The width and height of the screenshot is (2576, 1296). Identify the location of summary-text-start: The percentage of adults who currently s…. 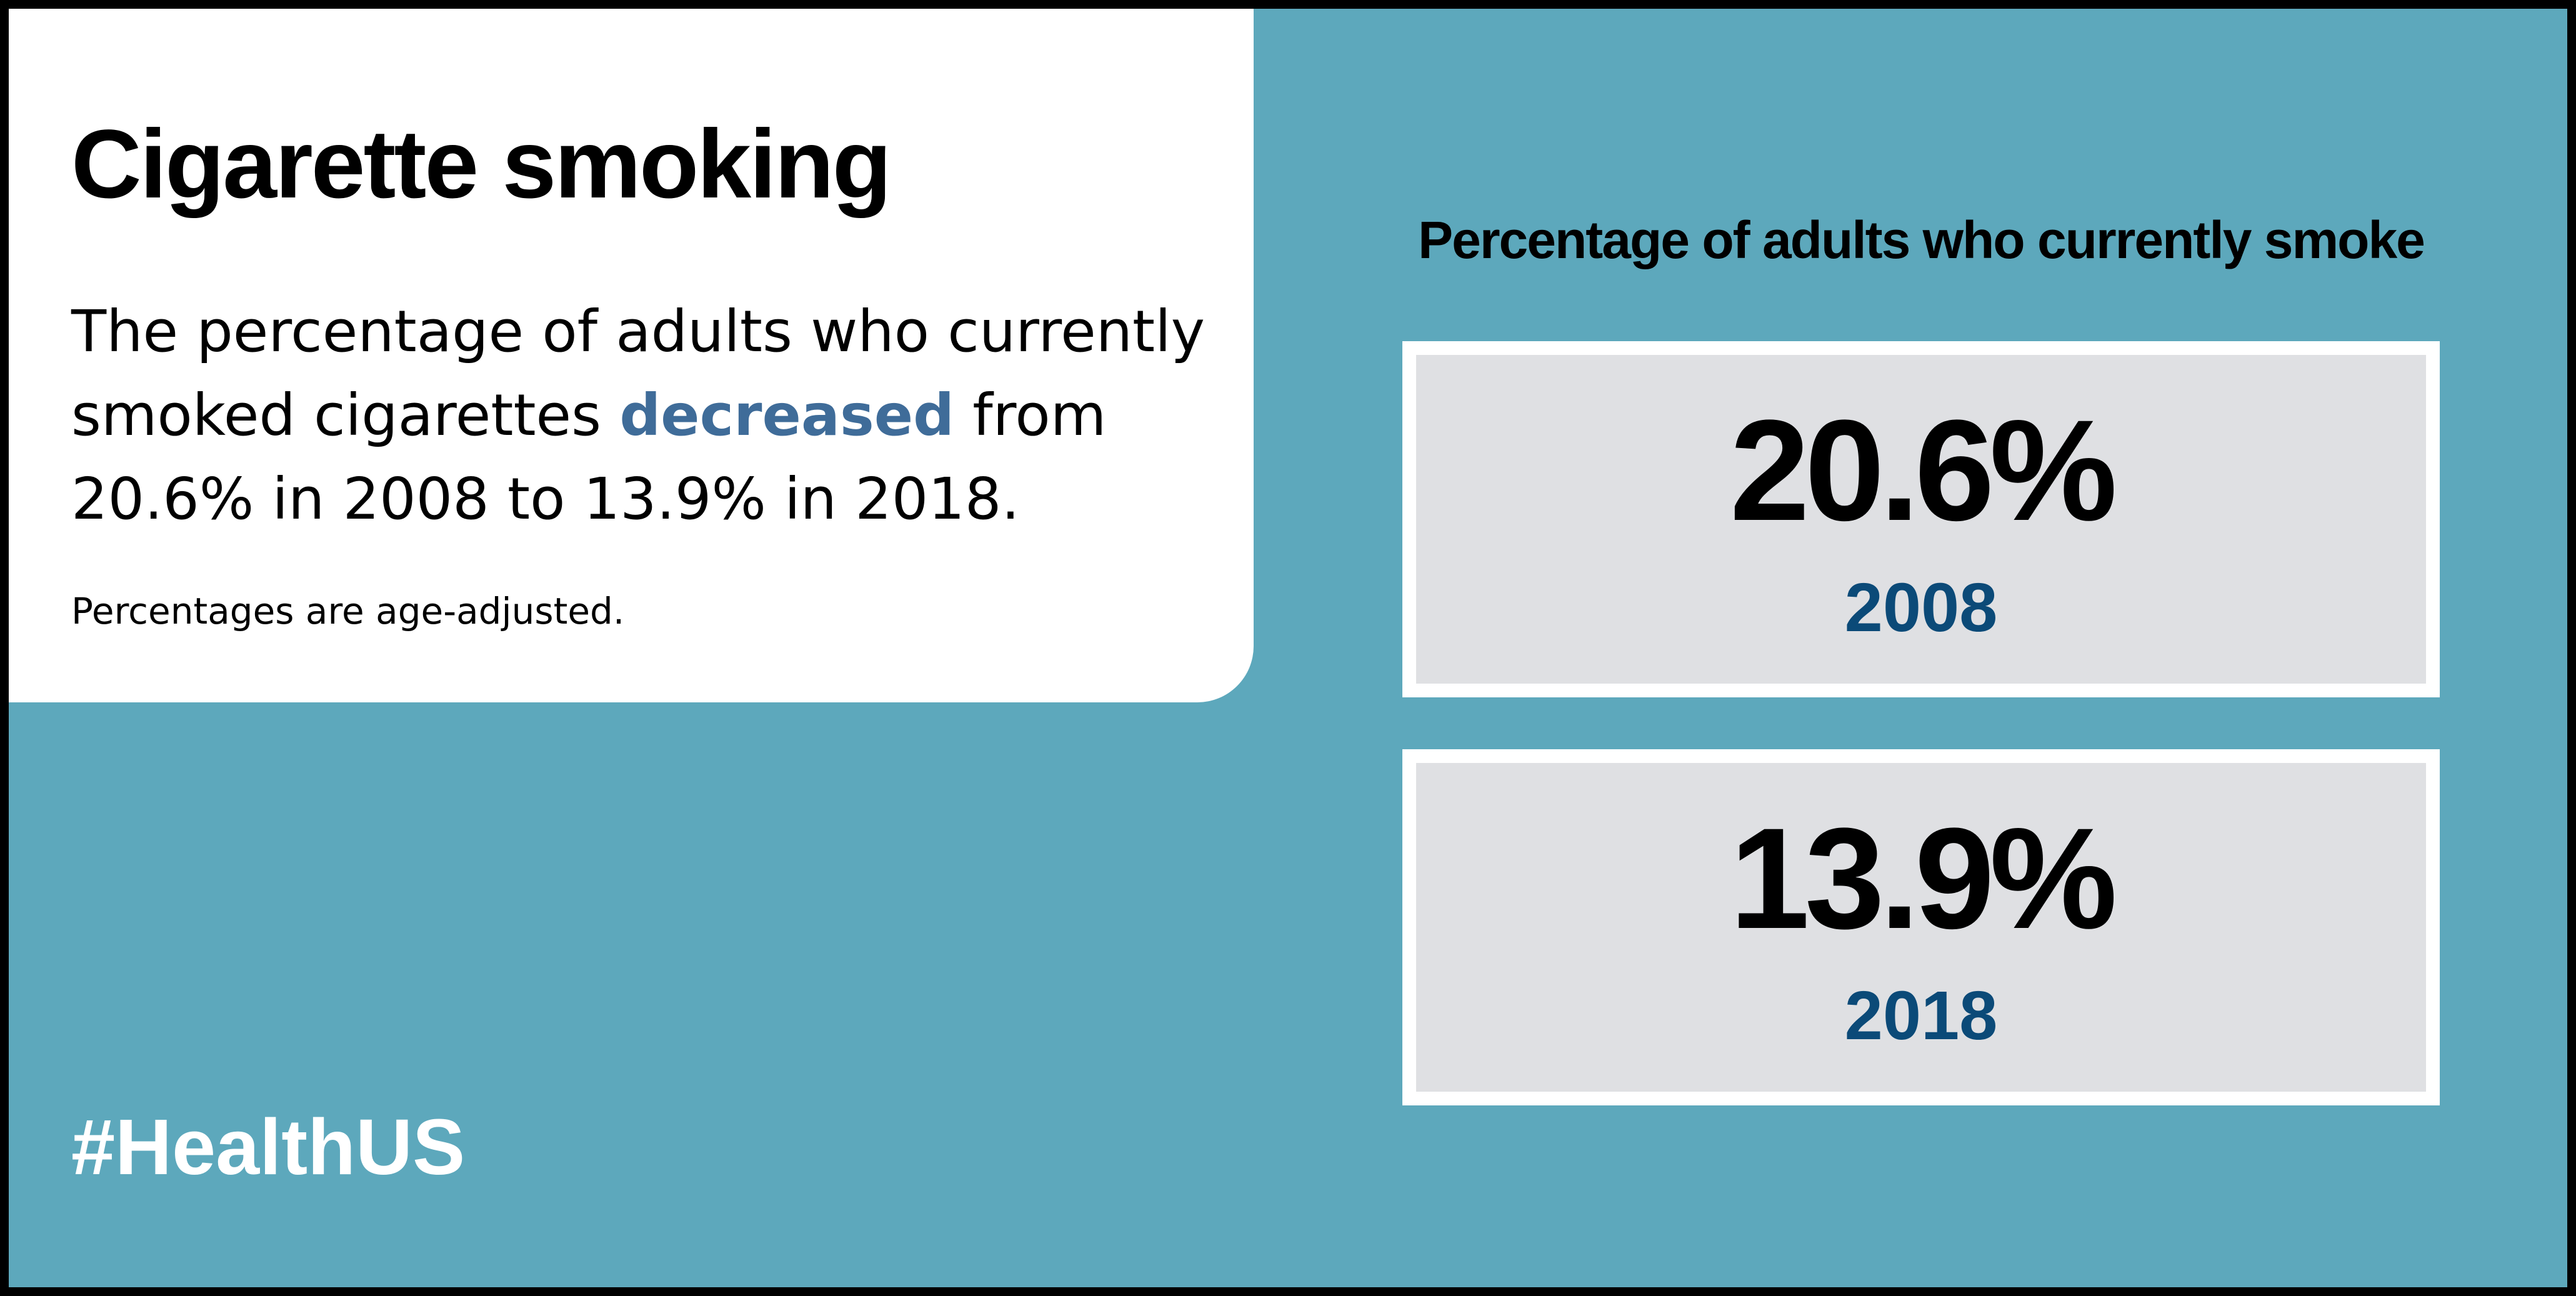
(638, 373).